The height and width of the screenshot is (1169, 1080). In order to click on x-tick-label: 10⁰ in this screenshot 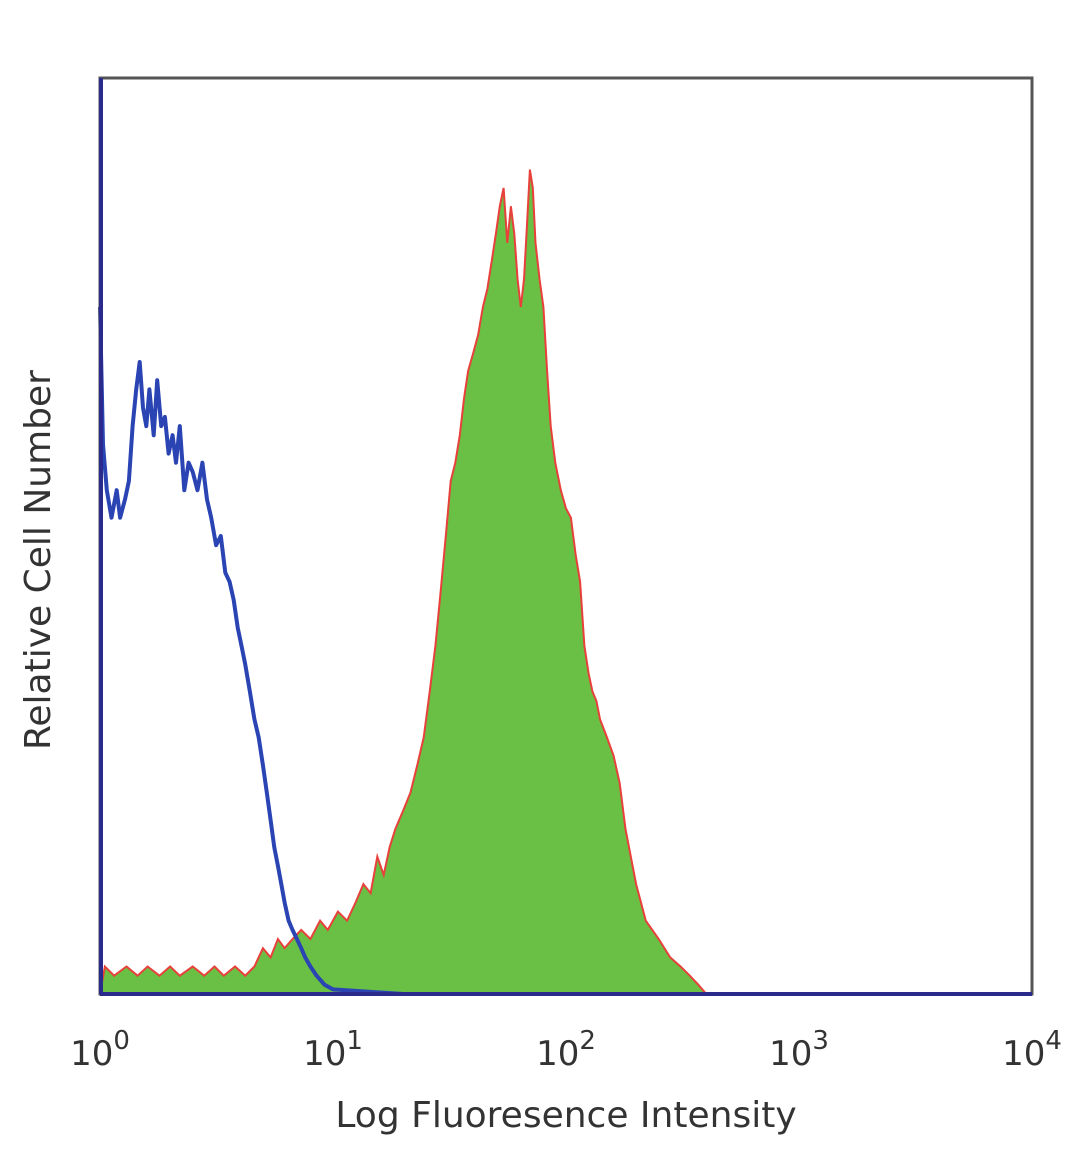, I will do `click(100, 1050)`.